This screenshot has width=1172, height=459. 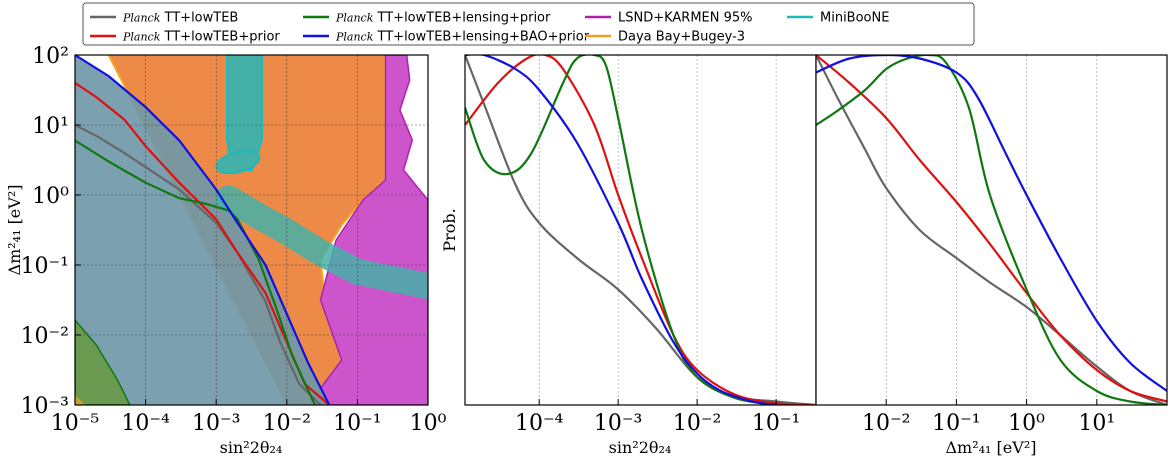 I want to click on legend-entry: Planck TT+lowTEB+lensing+BAO+prior, so click(x=462, y=37).